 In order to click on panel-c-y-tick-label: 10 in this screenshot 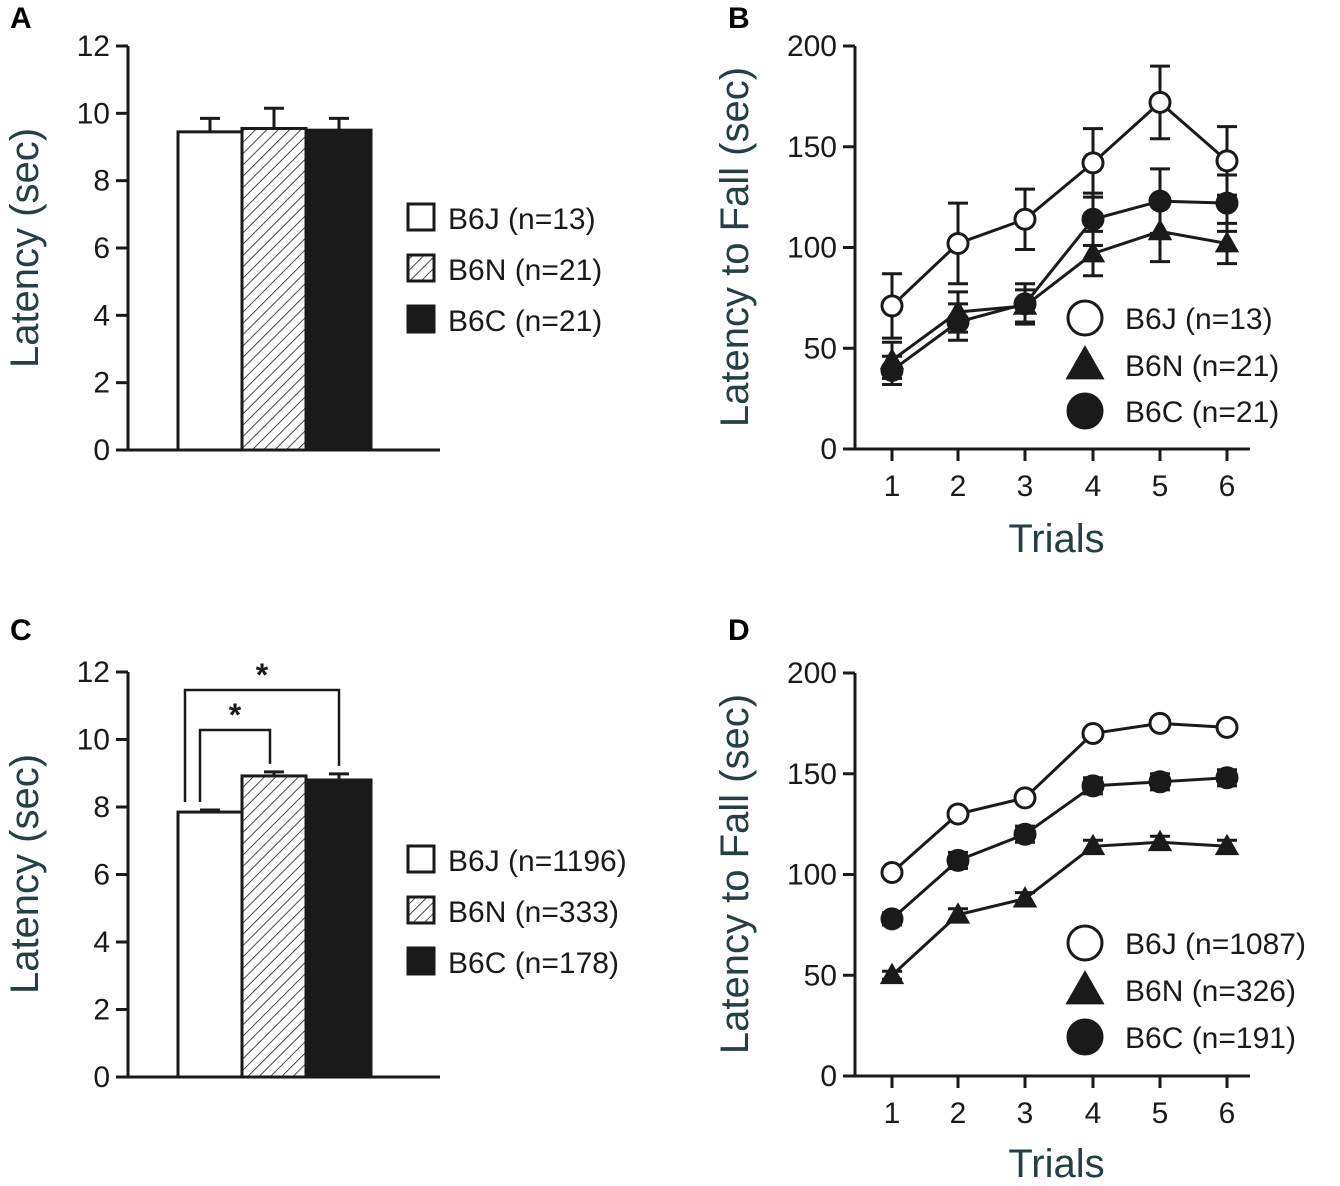, I will do `click(93, 740)`.